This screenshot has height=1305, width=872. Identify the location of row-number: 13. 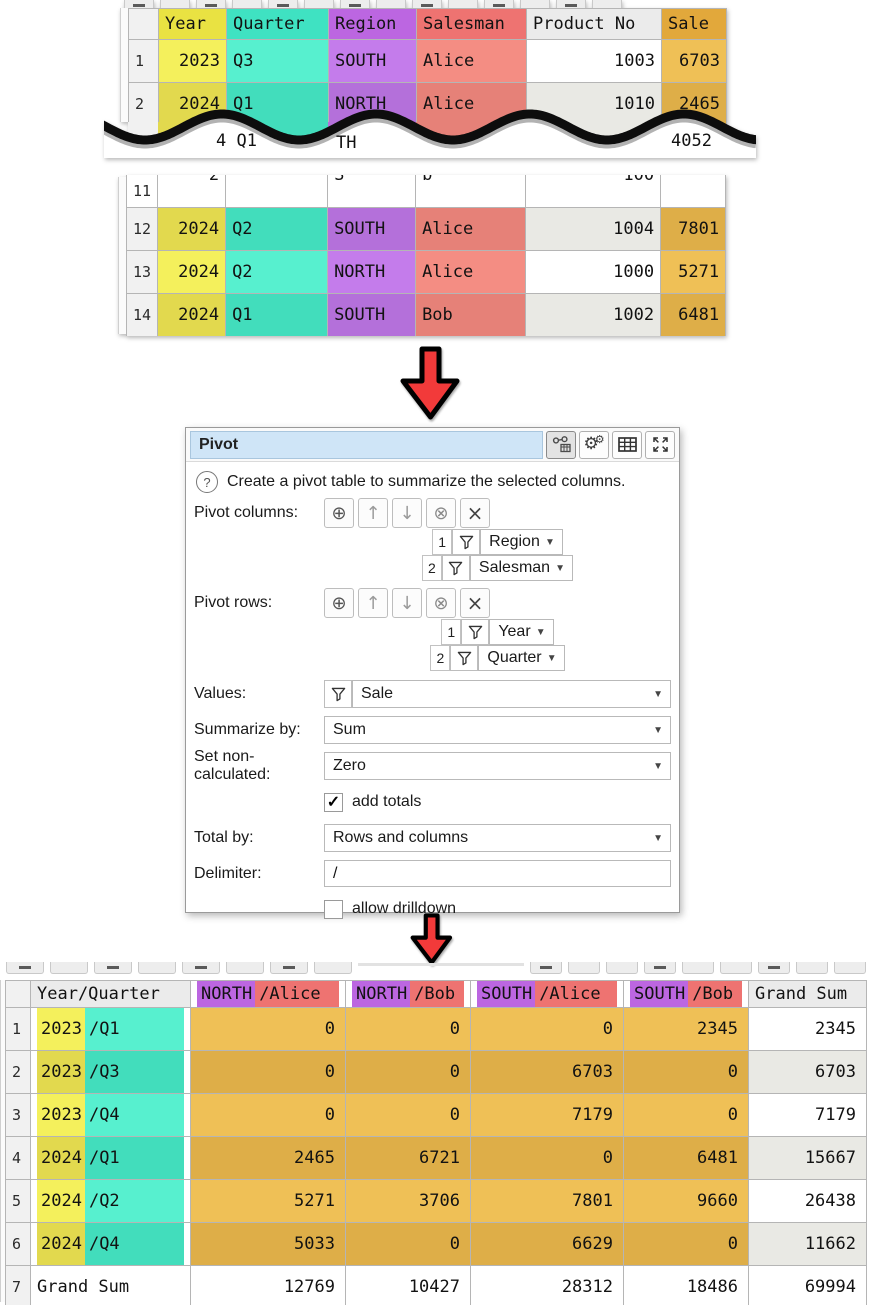
(142, 272).